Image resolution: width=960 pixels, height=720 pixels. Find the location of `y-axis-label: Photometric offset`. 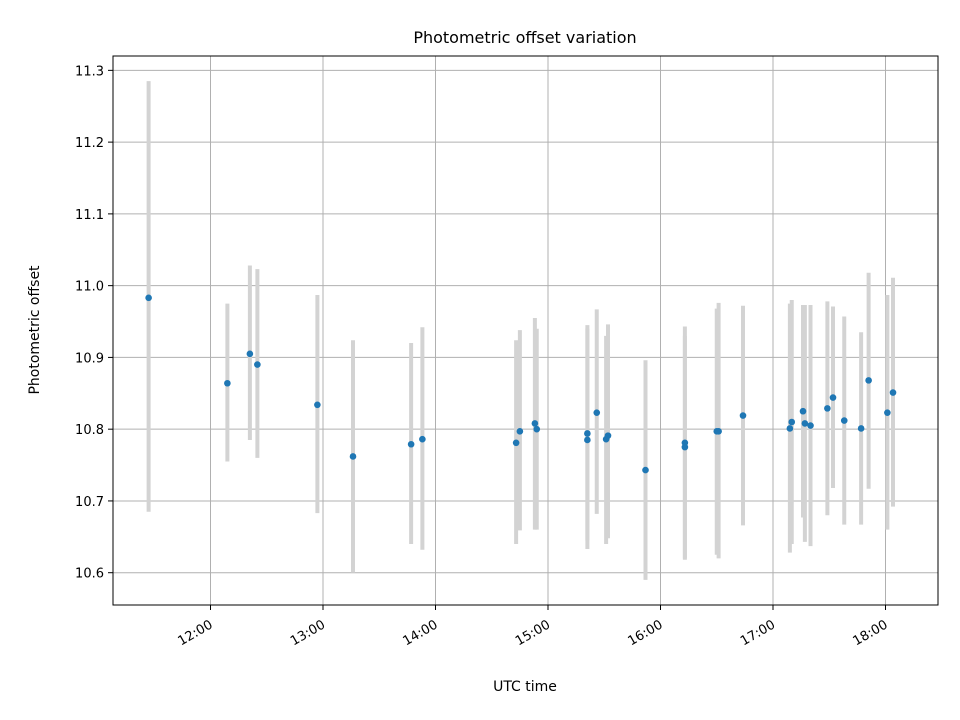

y-axis-label: Photometric offset is located at coordinates (35, 330).